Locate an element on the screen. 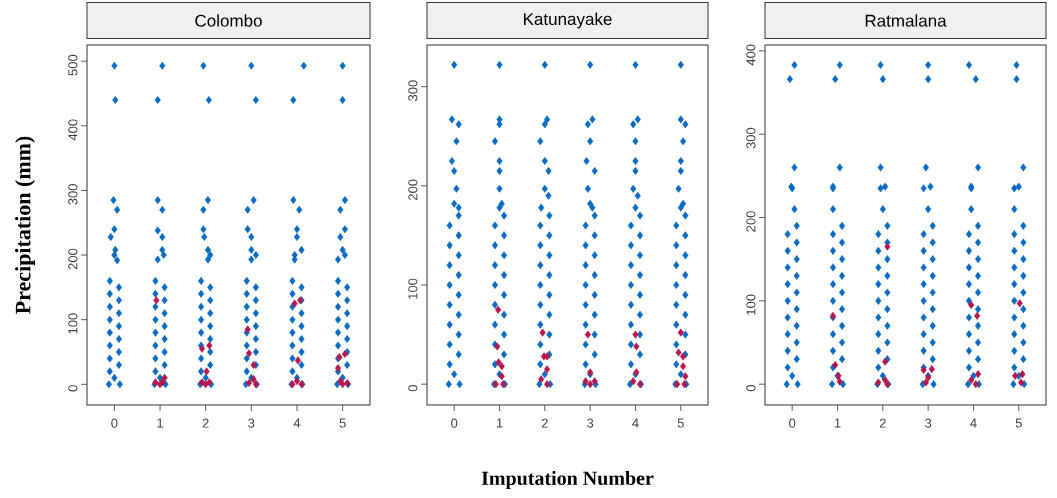 The height and width of the screenshot is (498, 1057). y-tick-label: 500 is located at coordinates (73, 65).